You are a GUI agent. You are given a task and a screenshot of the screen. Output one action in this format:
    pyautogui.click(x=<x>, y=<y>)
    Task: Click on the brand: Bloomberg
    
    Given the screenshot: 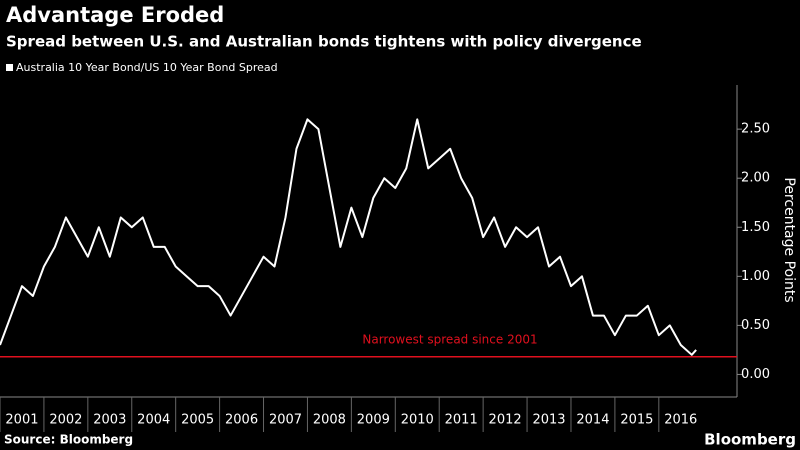 What is the action you would take?
    pyautogui.click(x=750, y=440)
    